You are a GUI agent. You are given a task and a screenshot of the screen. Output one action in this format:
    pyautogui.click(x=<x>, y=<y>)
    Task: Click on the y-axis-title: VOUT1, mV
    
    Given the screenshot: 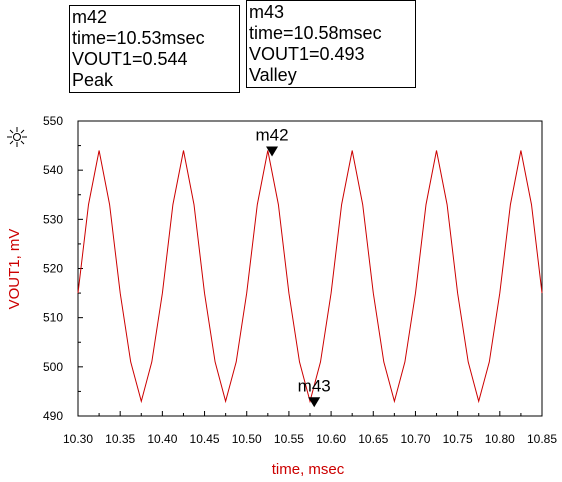 What is the action you would take?
    pyautogui.click(x=14, y=269)
    